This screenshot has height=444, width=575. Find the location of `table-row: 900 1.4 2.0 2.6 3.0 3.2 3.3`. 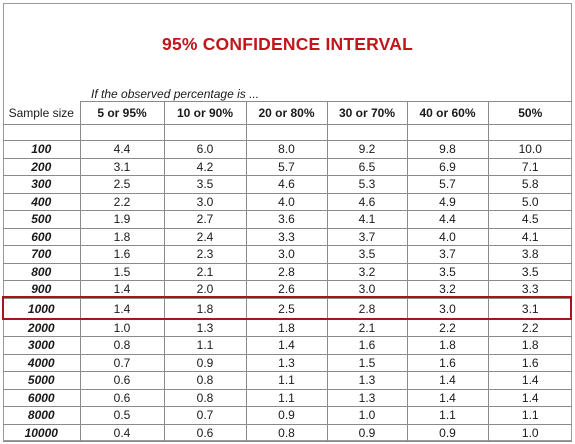

table-row: 900 1.4 2.0 2.6 3.0 3.2 3.3 is located at coordinates (287, 289).